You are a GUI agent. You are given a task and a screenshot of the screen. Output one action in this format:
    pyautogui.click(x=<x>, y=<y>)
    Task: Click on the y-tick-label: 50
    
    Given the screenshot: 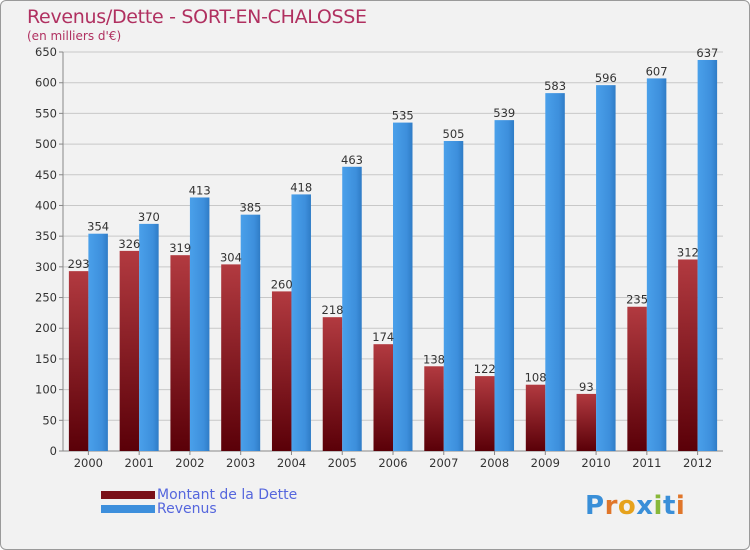 What is the action you would take?
    pyautogui.click(x=49, y=420)
    